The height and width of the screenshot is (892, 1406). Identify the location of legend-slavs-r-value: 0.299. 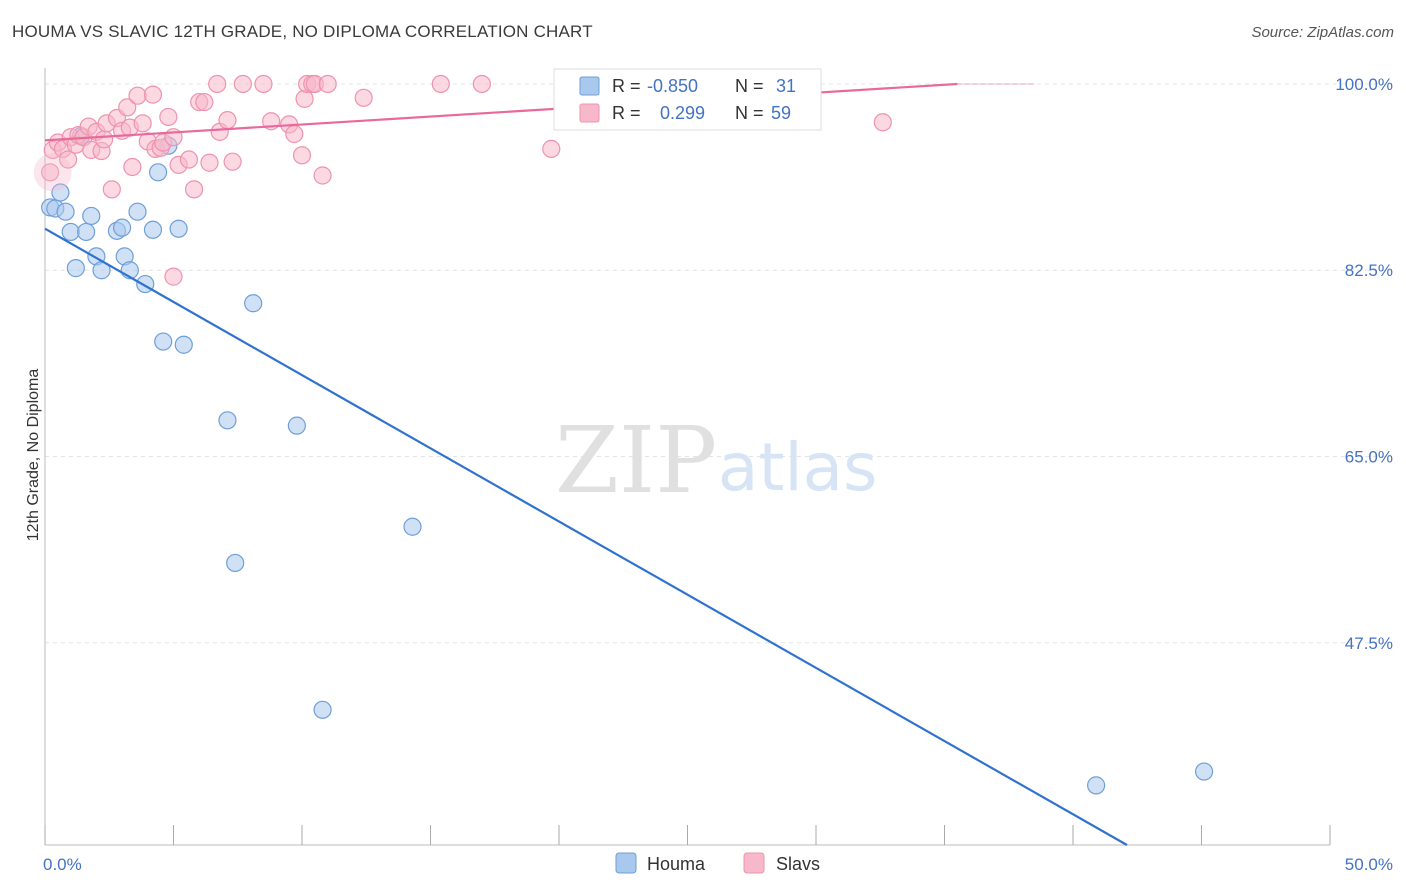
(682, 113).